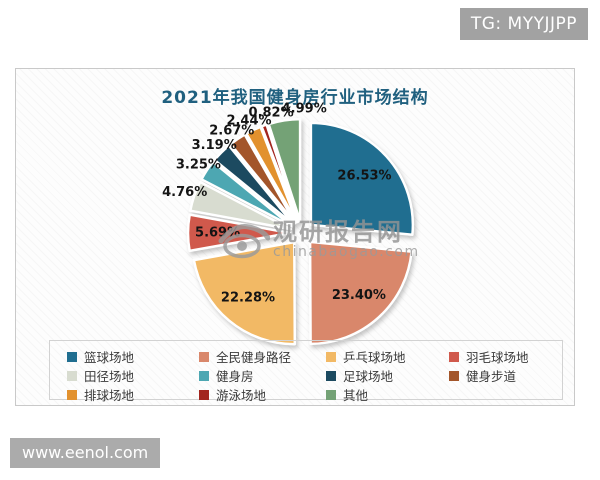  I want to click on legend-item-1: 全民健身路径, so click(262, 356).